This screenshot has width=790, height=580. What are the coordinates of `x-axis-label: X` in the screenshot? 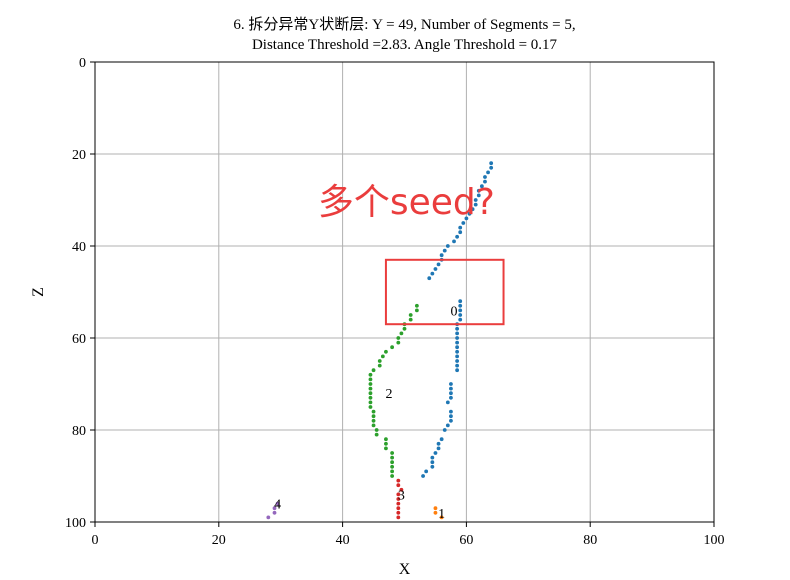 It's located at (405, 569).